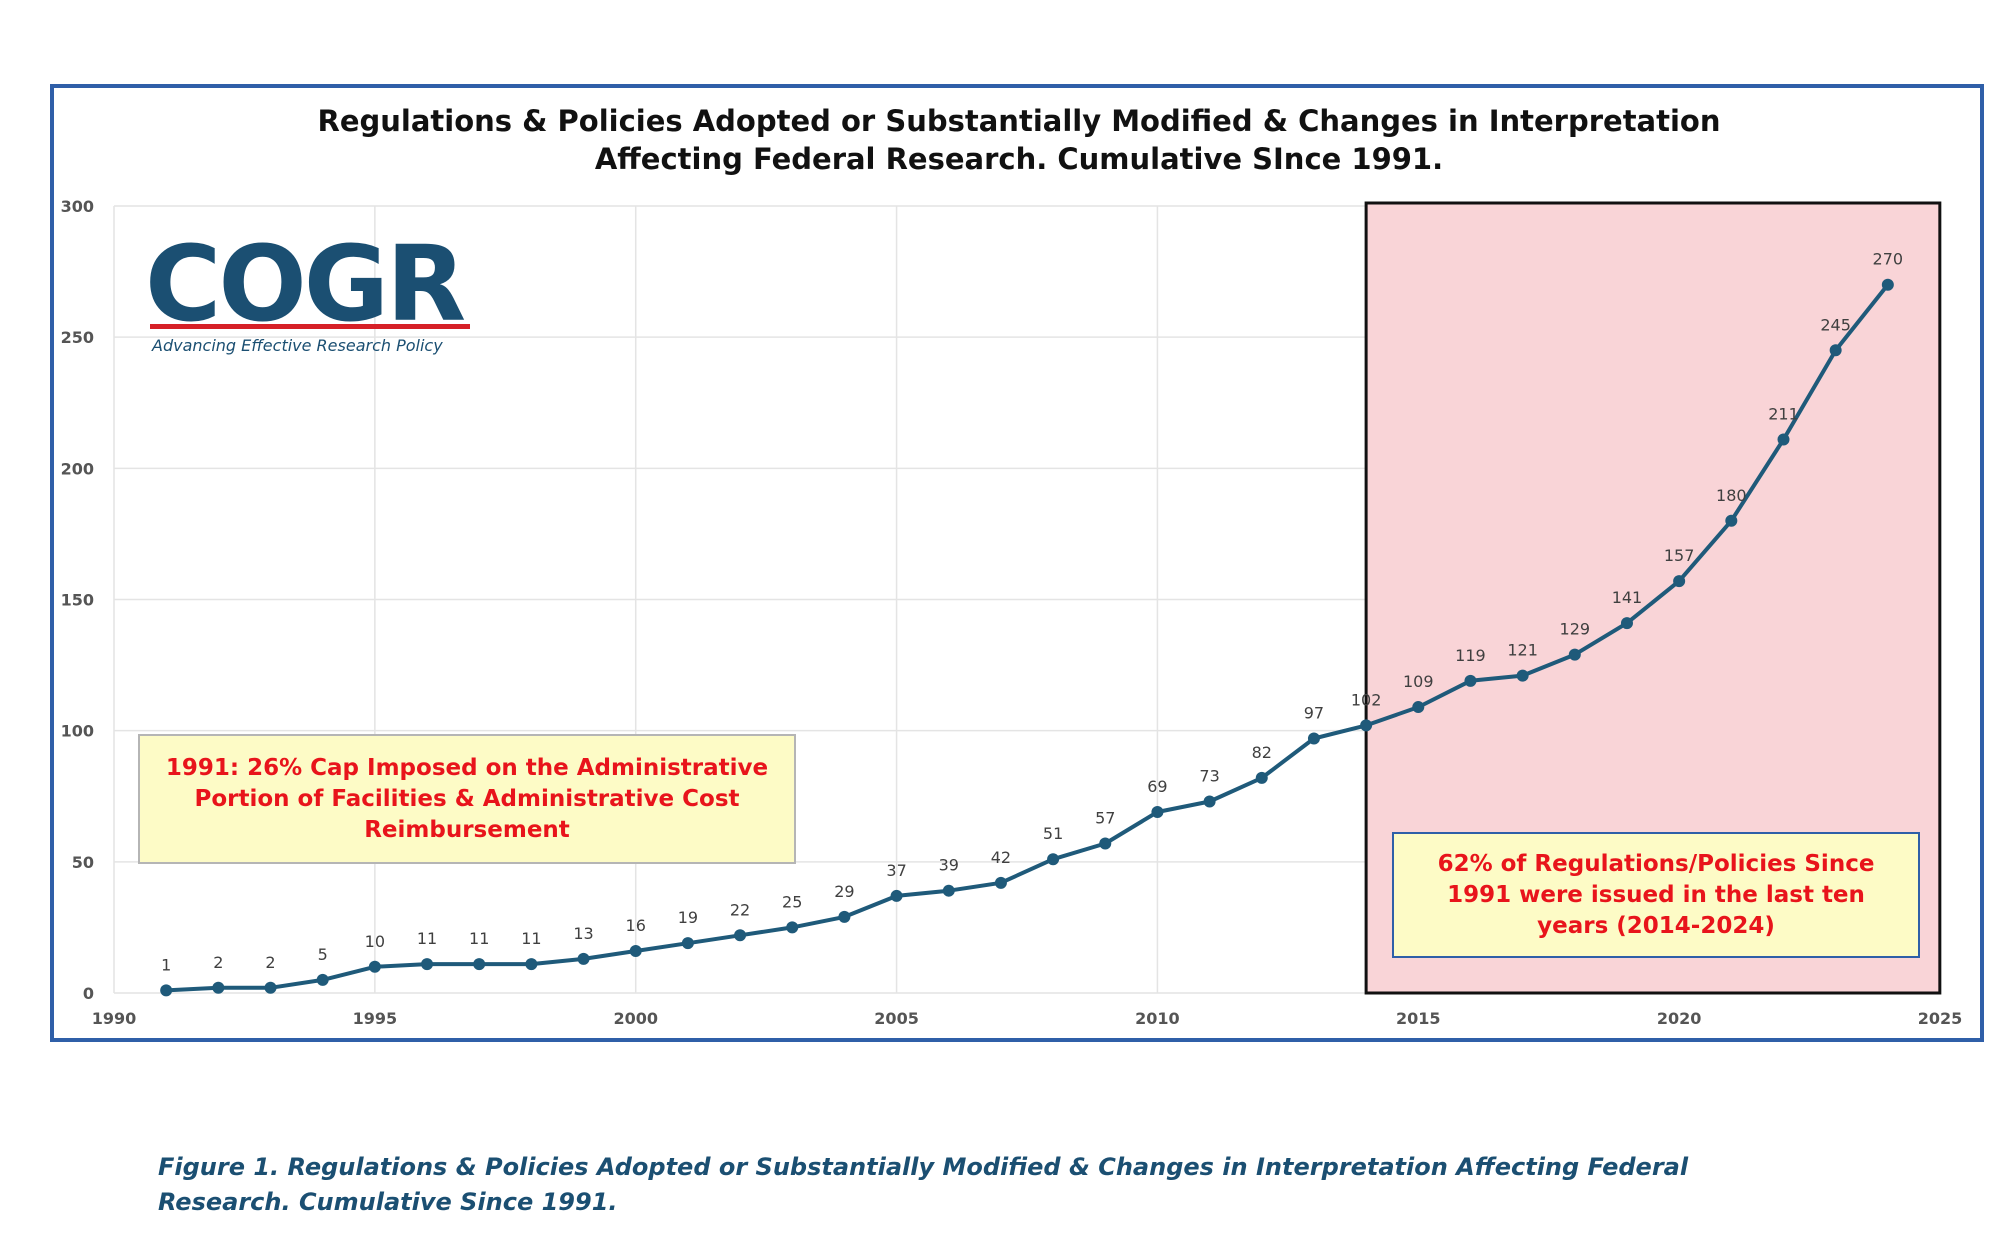 This screenshot has width=2000, height=1256. What do you see at coordinates (1366, 699) in the screenshot?
I see `data-label-2014: 102` at bounding box center [1366, 699].